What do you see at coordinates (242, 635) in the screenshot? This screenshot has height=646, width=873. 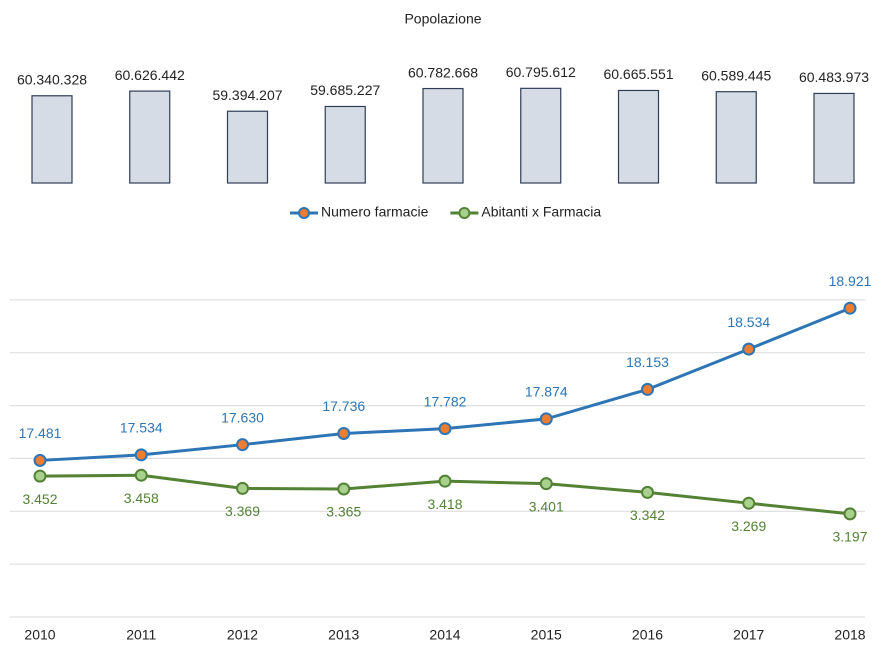 I see `x-tick-label: 2012` at bounding box center [242, 635].